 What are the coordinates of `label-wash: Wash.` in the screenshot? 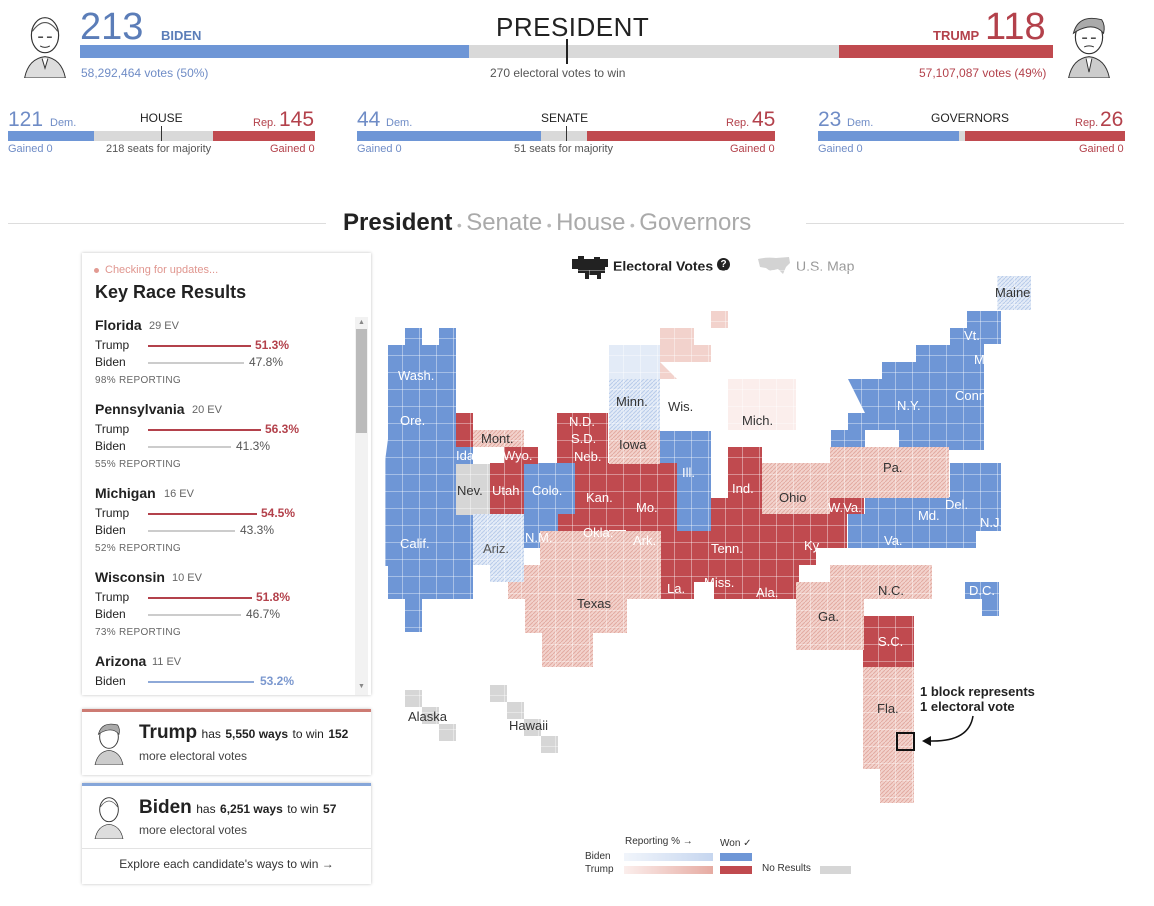 It's located at (416, 375).